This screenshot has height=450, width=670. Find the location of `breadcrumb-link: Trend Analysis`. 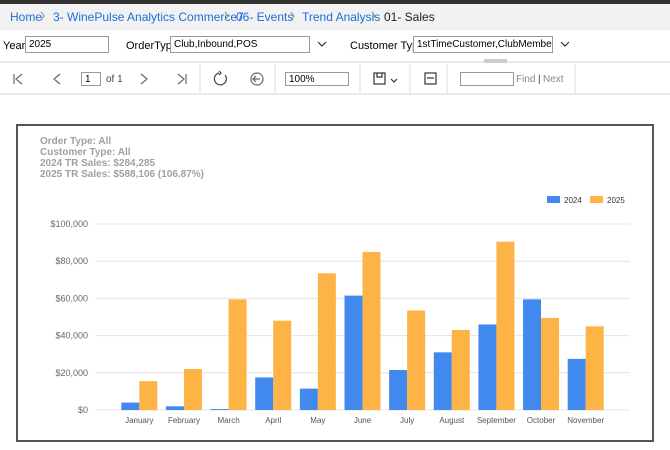

breadcrumb-link: Trend Analysis is located at coordinates (341, 17).